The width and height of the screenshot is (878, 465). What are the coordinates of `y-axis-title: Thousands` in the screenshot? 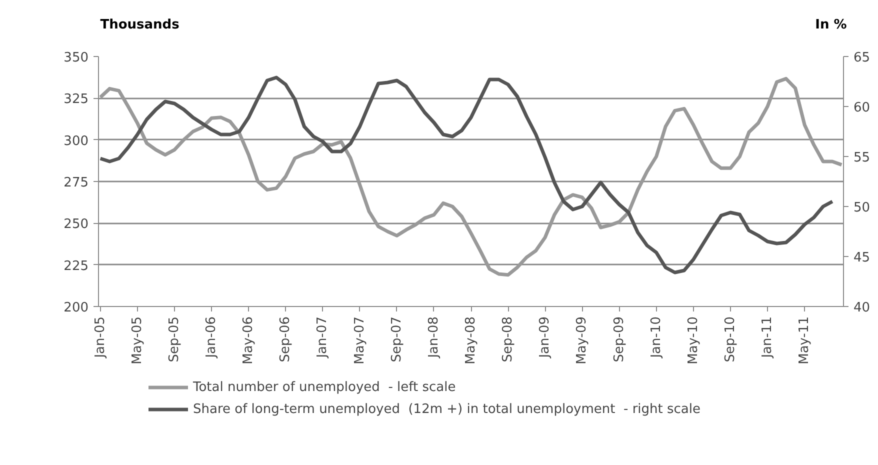 It's located at (140, 25).